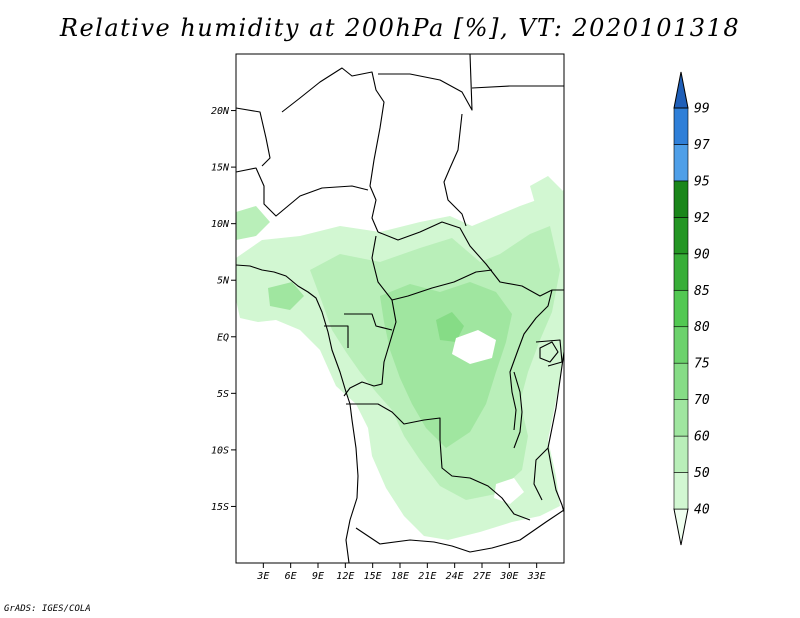 The height and width of the screenshot is (618, 800). What do you see at coordinates (427, 576) in the screenshot?
I see `lon-label: 21E` at bounding box center [427, 576].